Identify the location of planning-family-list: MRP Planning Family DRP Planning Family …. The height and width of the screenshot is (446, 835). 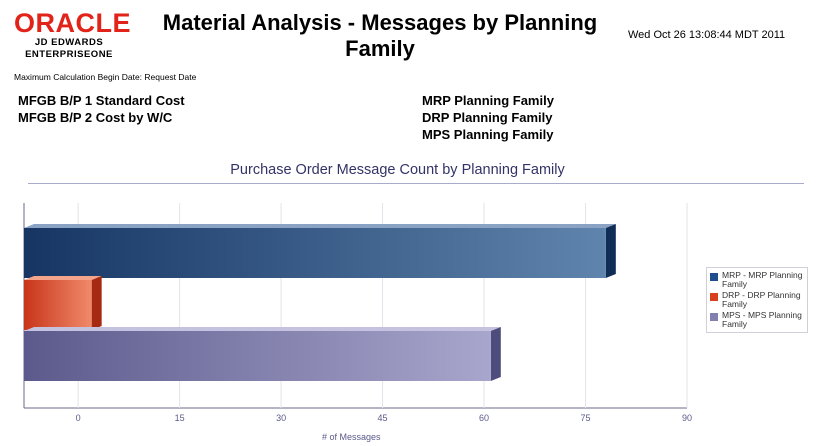
(488, 117).